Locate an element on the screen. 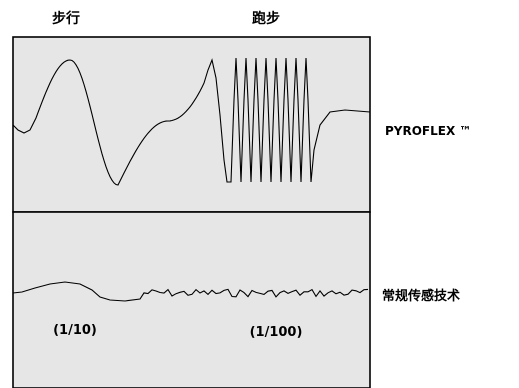 The image size is (519, 388). run-ratio-label: (1/100) is located at coordinates (276, 332).